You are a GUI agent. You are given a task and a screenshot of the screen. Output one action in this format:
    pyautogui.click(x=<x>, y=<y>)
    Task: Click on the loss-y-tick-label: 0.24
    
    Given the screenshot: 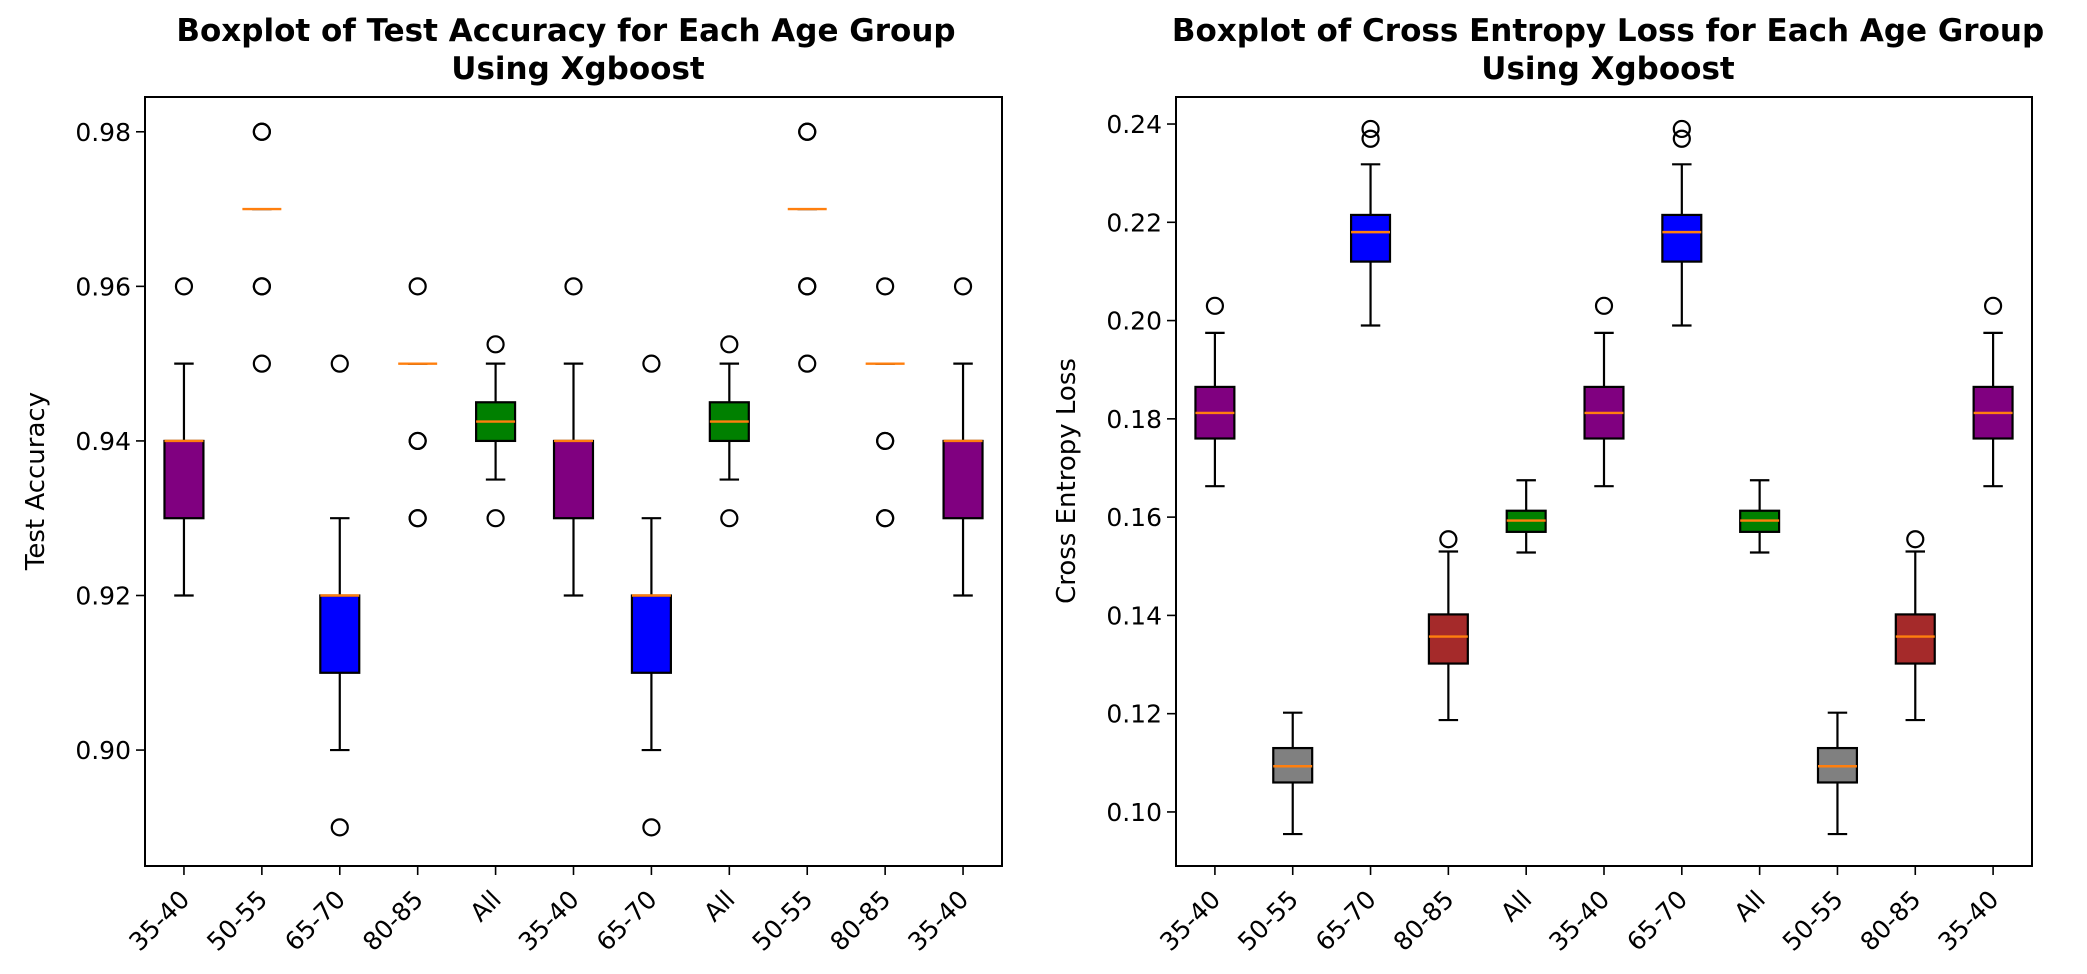 What is the action you would take?
    pyautogui.click(x=1134, y=124)
    